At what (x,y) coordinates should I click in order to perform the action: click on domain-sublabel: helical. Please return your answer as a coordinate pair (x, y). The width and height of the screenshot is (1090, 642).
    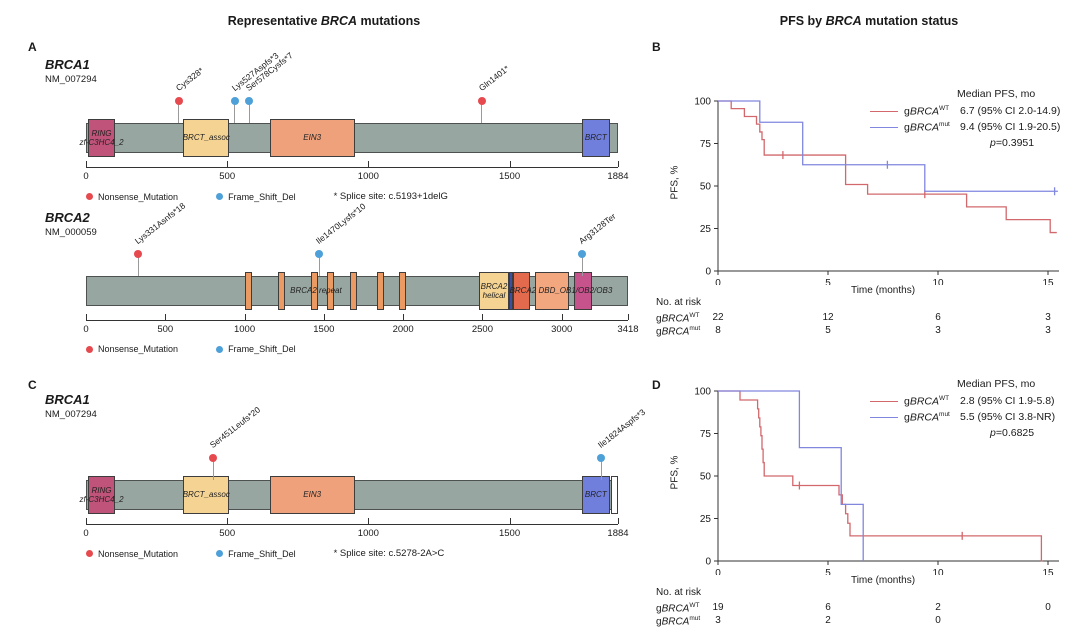
    Looking at the image, I should click on (494, 295).